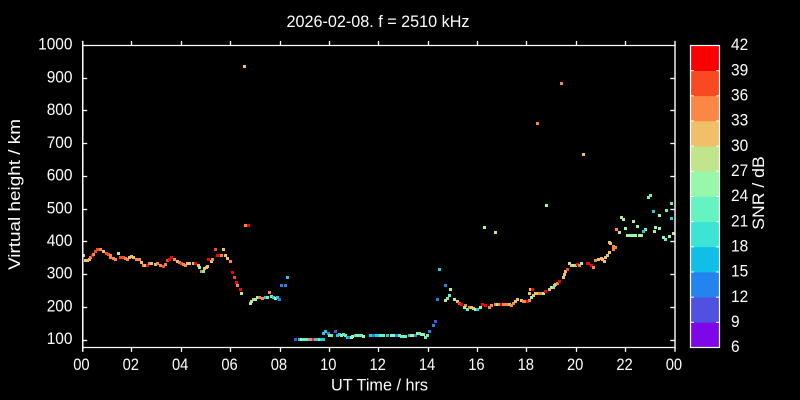 The image size is (800, 400). What do you see at coordinates (60, 207) in the screenshot?
I see `svg-text: 500` at bounding box center [60, 207].